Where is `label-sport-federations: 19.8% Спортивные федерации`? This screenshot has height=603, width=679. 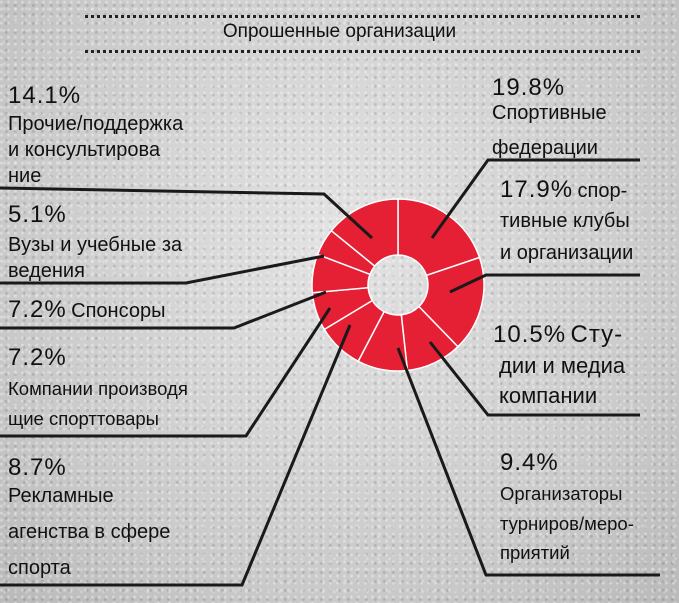 label-sport-federations: 19.8% Спортивные федерации is located at coordinates (549, 116).